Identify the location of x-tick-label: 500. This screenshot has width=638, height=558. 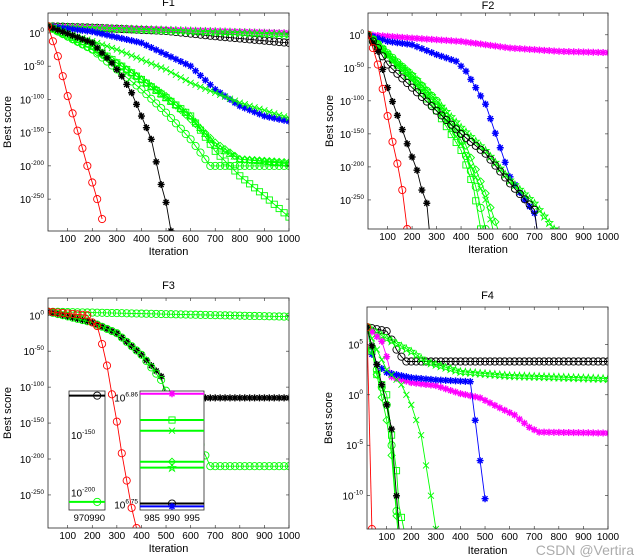
(485, 537).